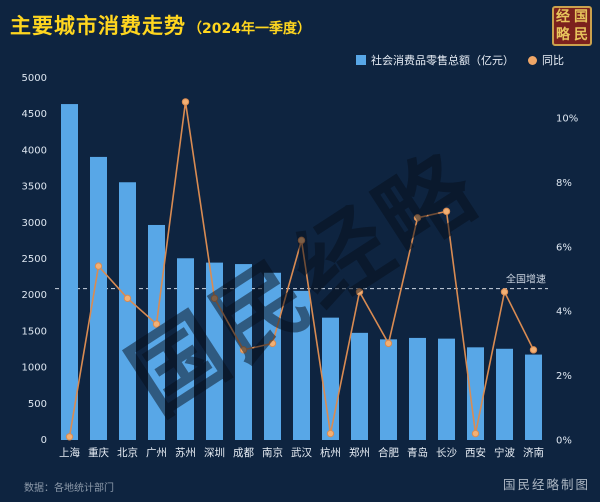 This screenshot has height=502, width=600. I want to click on yoy-dot-武汉, so click(301, 240).